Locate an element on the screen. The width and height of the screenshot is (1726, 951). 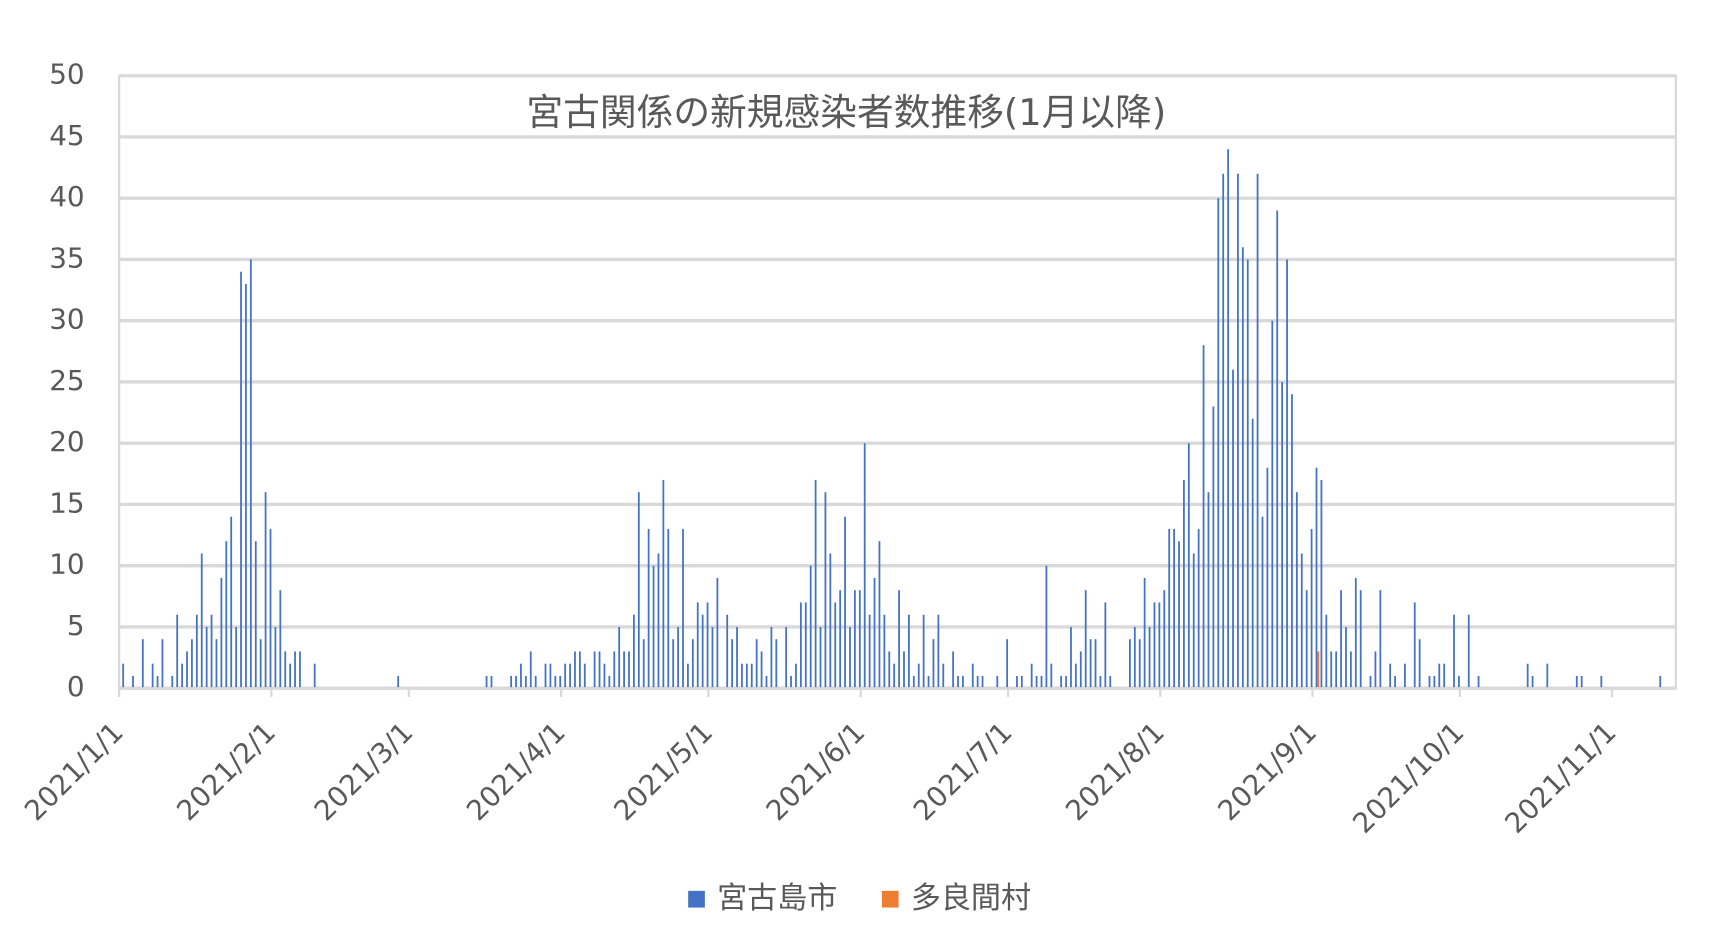
y-tick-label: 35 is located at coordinates (66, 257).